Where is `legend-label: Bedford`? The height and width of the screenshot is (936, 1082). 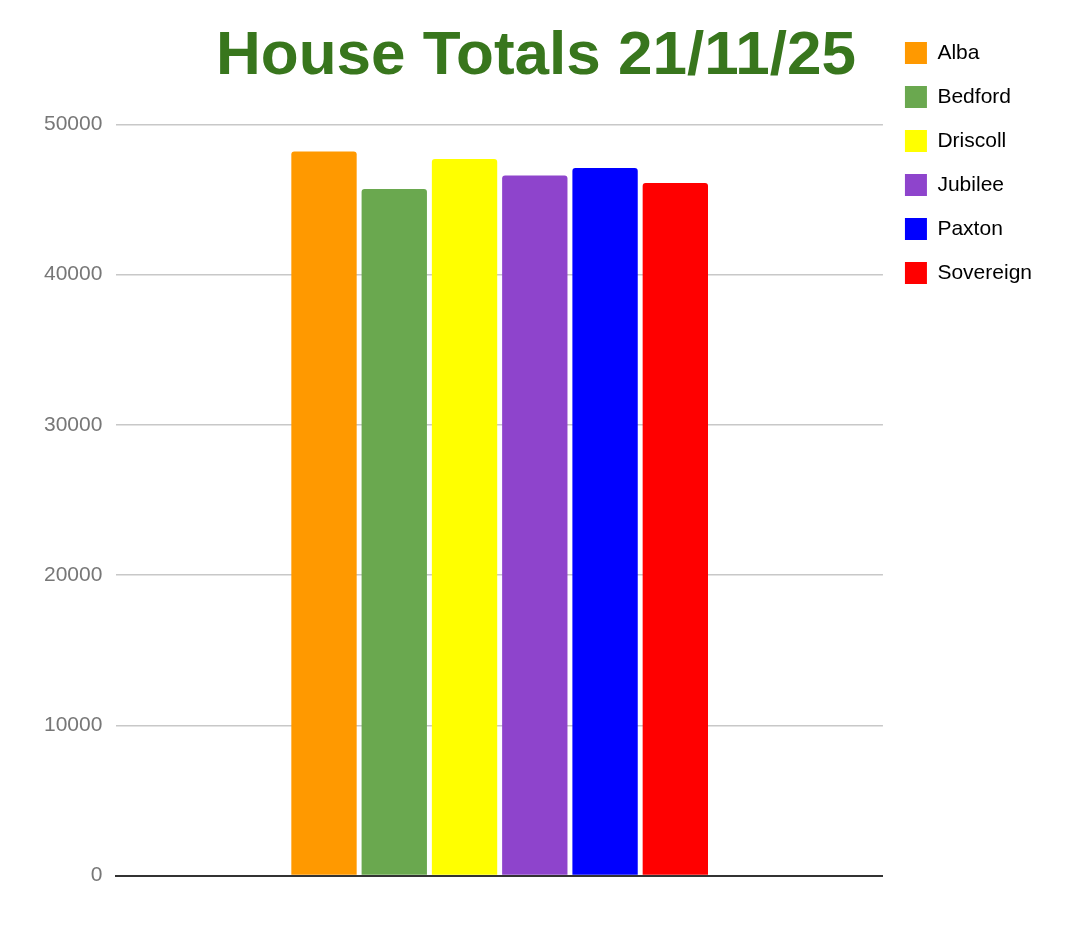
legend-label: Bedford is located at coordinates (974, 95).